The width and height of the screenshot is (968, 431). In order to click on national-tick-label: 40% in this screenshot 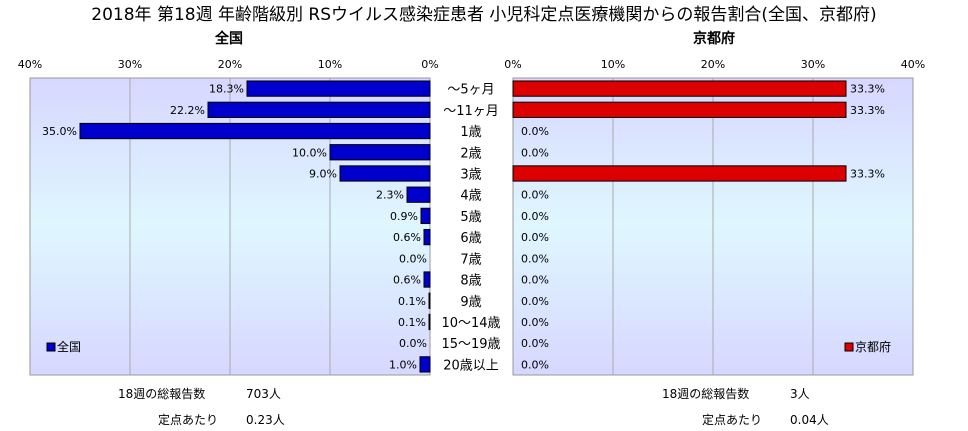, I will do `click(30, 64)`.